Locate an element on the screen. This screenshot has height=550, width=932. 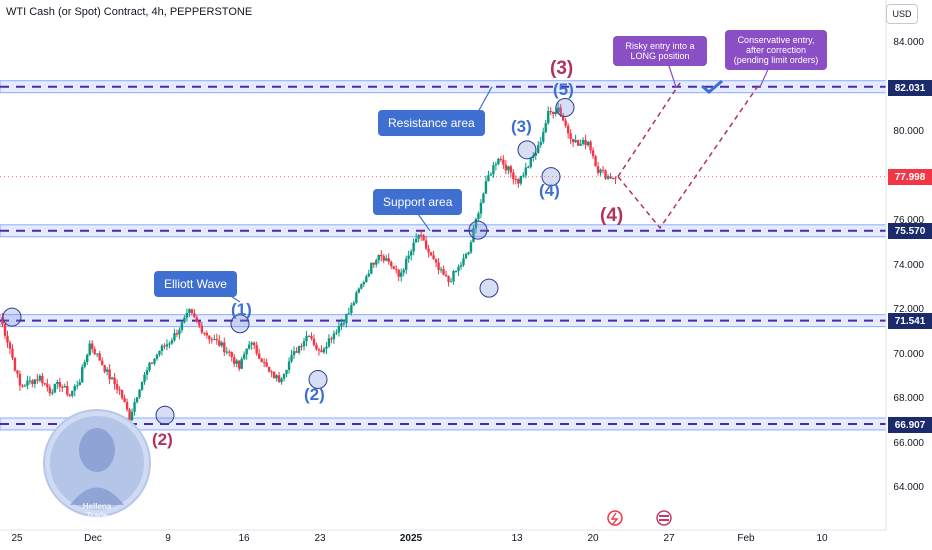
currency-selector: USD is located at coordinates (902, 14).